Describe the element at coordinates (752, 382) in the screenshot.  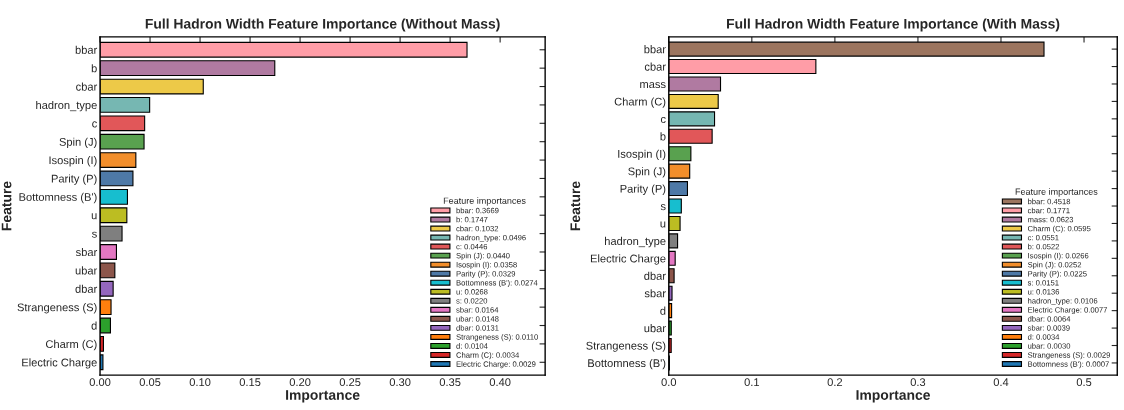
I see `x-tick-label: 0.1` at that location.